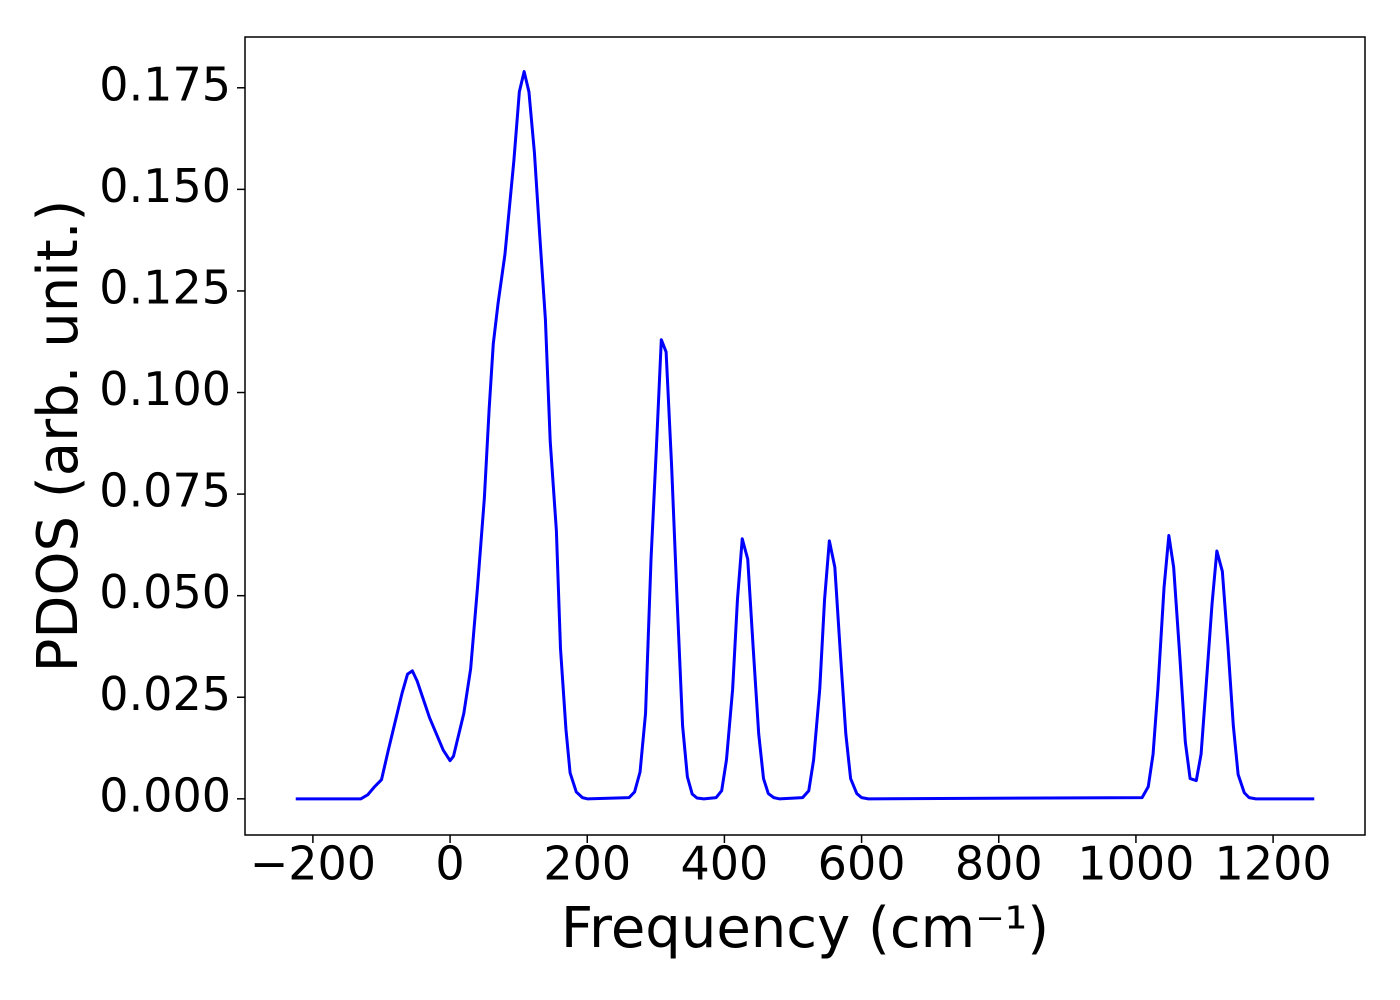 The height and width of the screenshot is (1000, 1400). I want to click on y-tick-label: 0.025, so click(165, 694).